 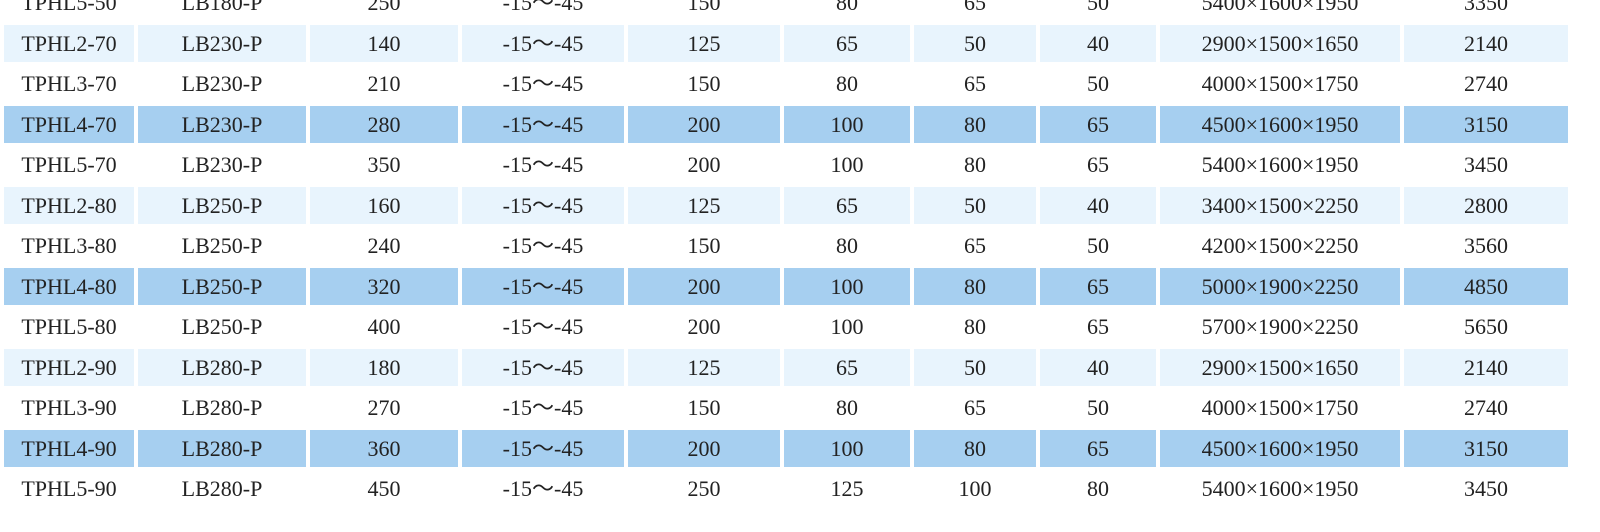 I want to click on table-cell: 5700×1900×2250, so click(x=1280, y=326).